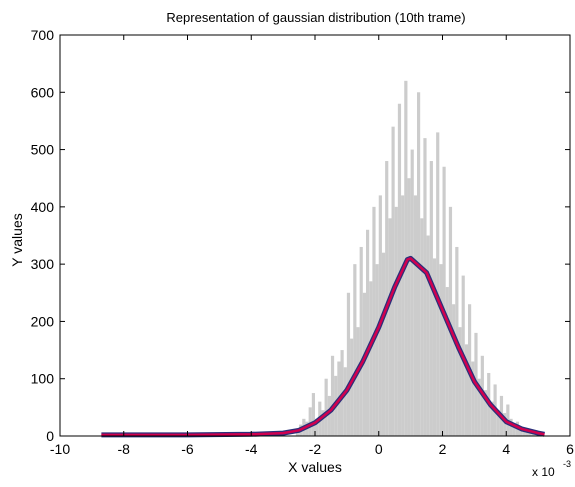 This screenshot has height=487, width=575. What do you see at coordinates (570, 449) in the screenshot?
I see `x-tick-label: 6` at bounding box center [570, 449].